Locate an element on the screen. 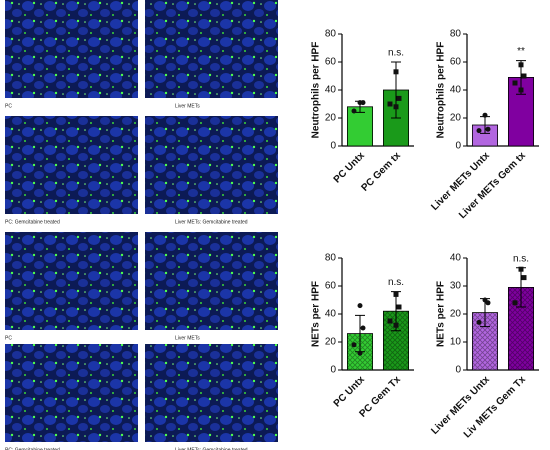  x-tick-label: Liver METs Gem tx is located at coordinates (492, 185).